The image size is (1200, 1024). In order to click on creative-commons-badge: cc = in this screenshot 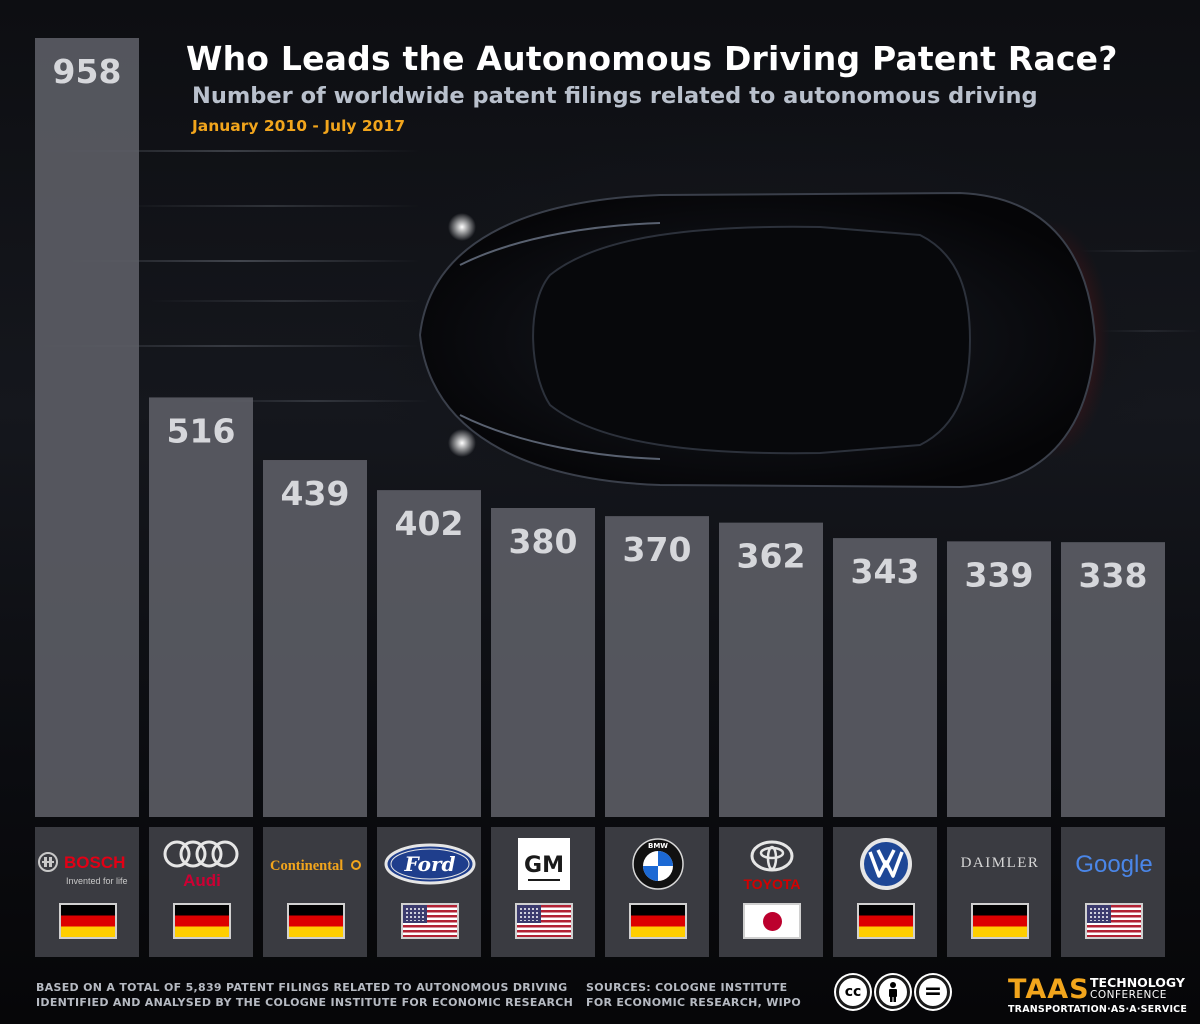, I will do `click(893, 992)`.